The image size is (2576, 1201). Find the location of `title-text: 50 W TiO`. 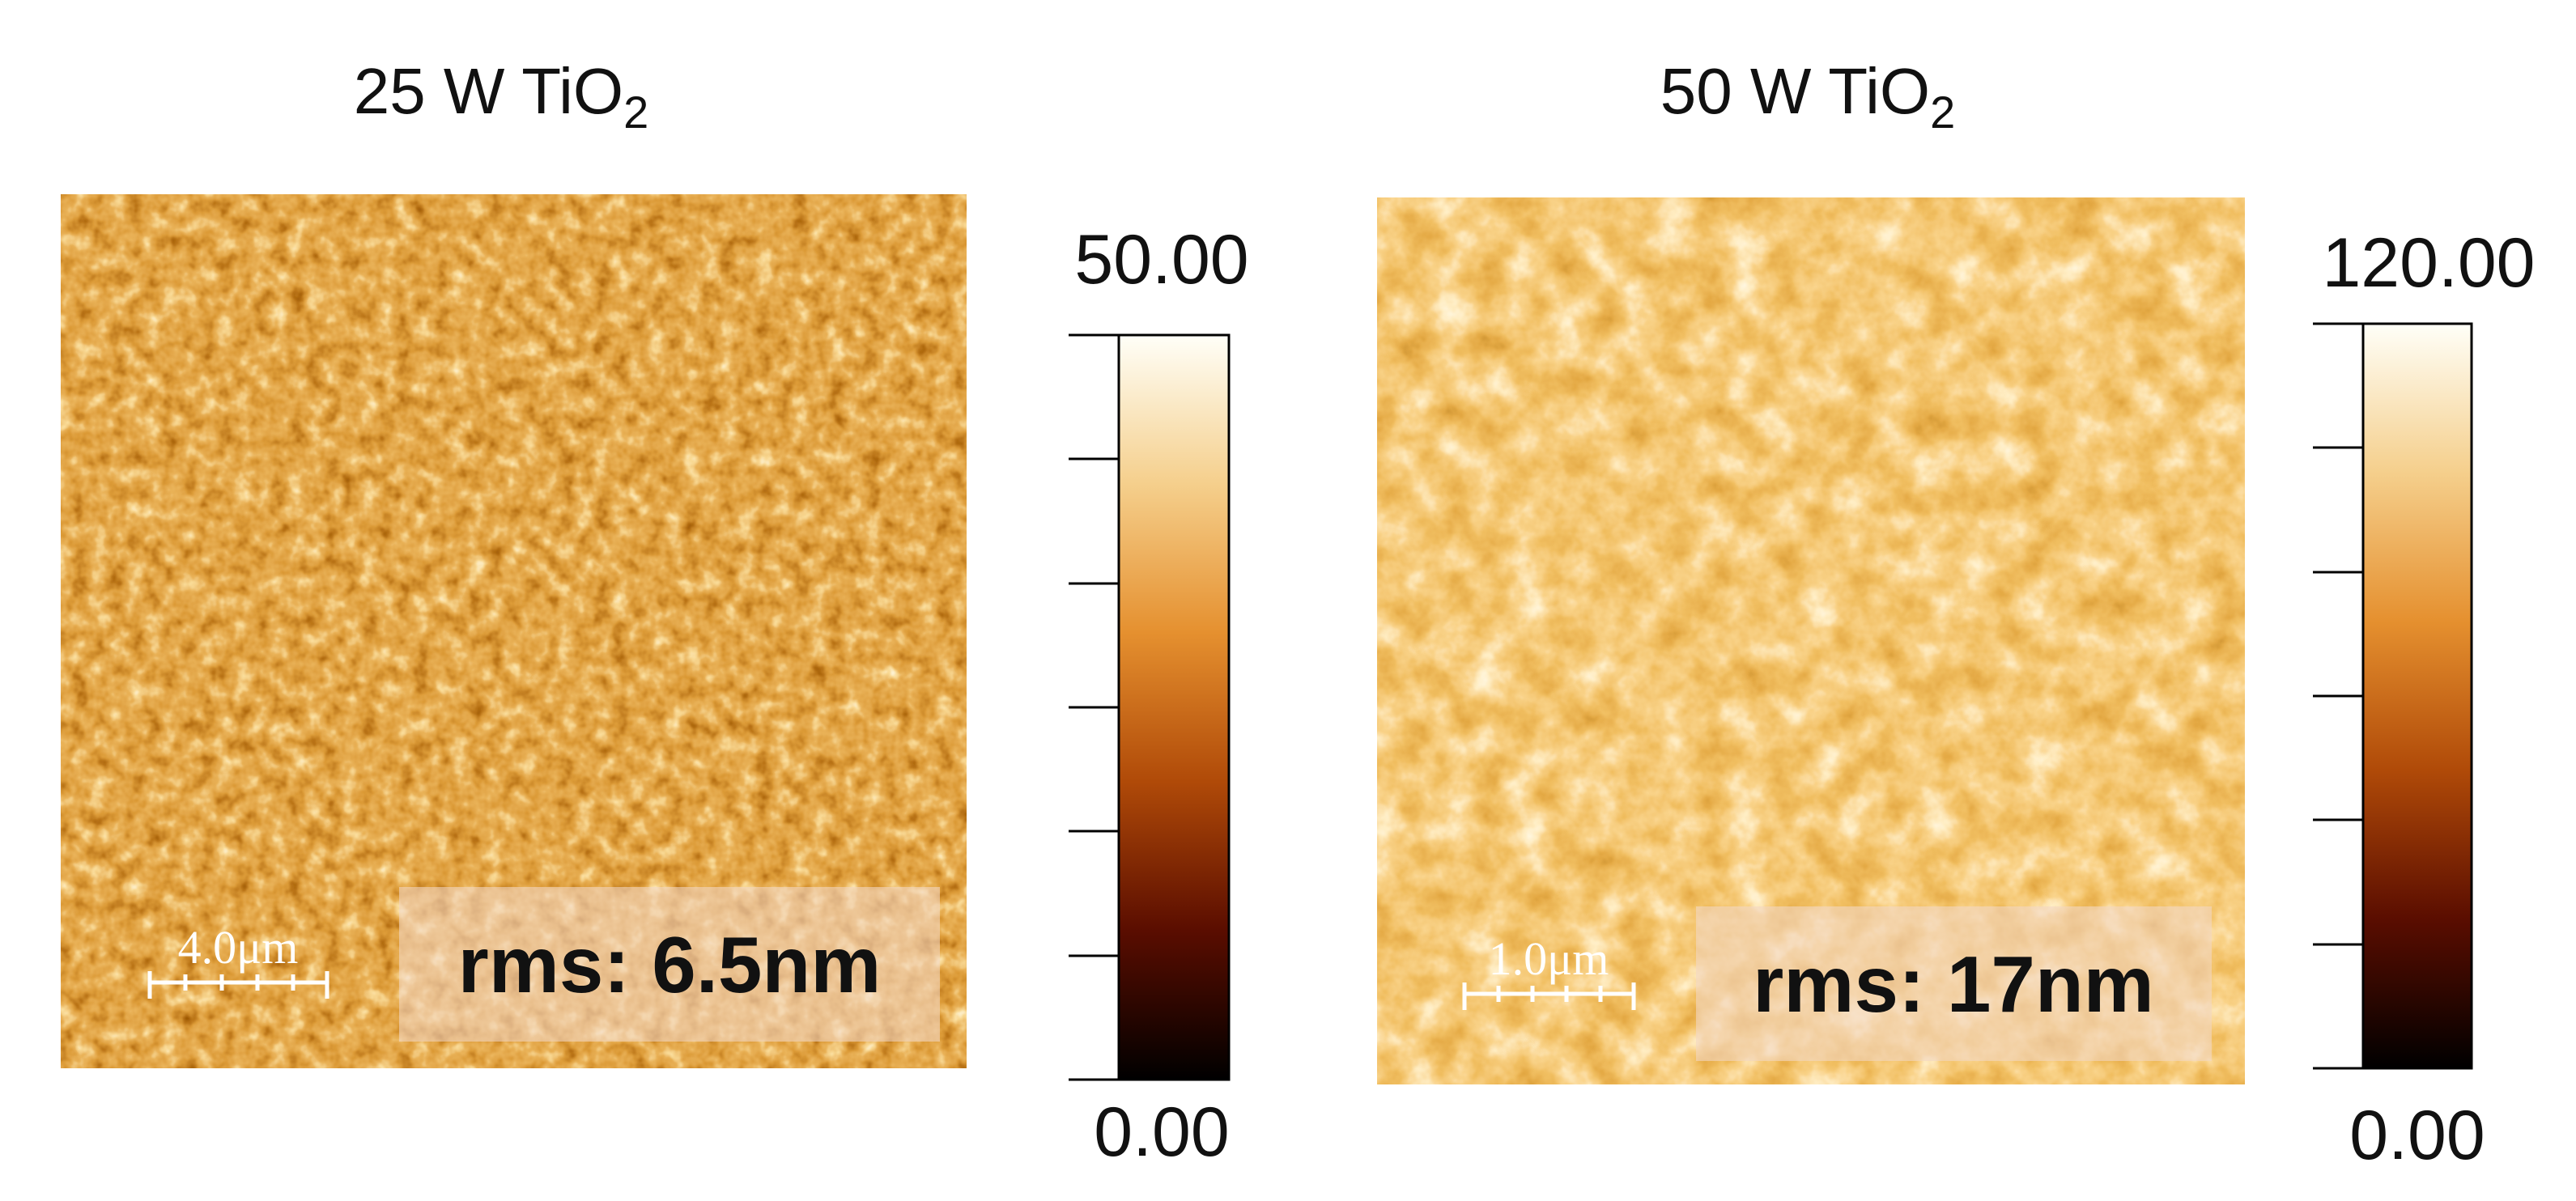

title-text: 50 W TiO is located at coordinates (1795, 91).